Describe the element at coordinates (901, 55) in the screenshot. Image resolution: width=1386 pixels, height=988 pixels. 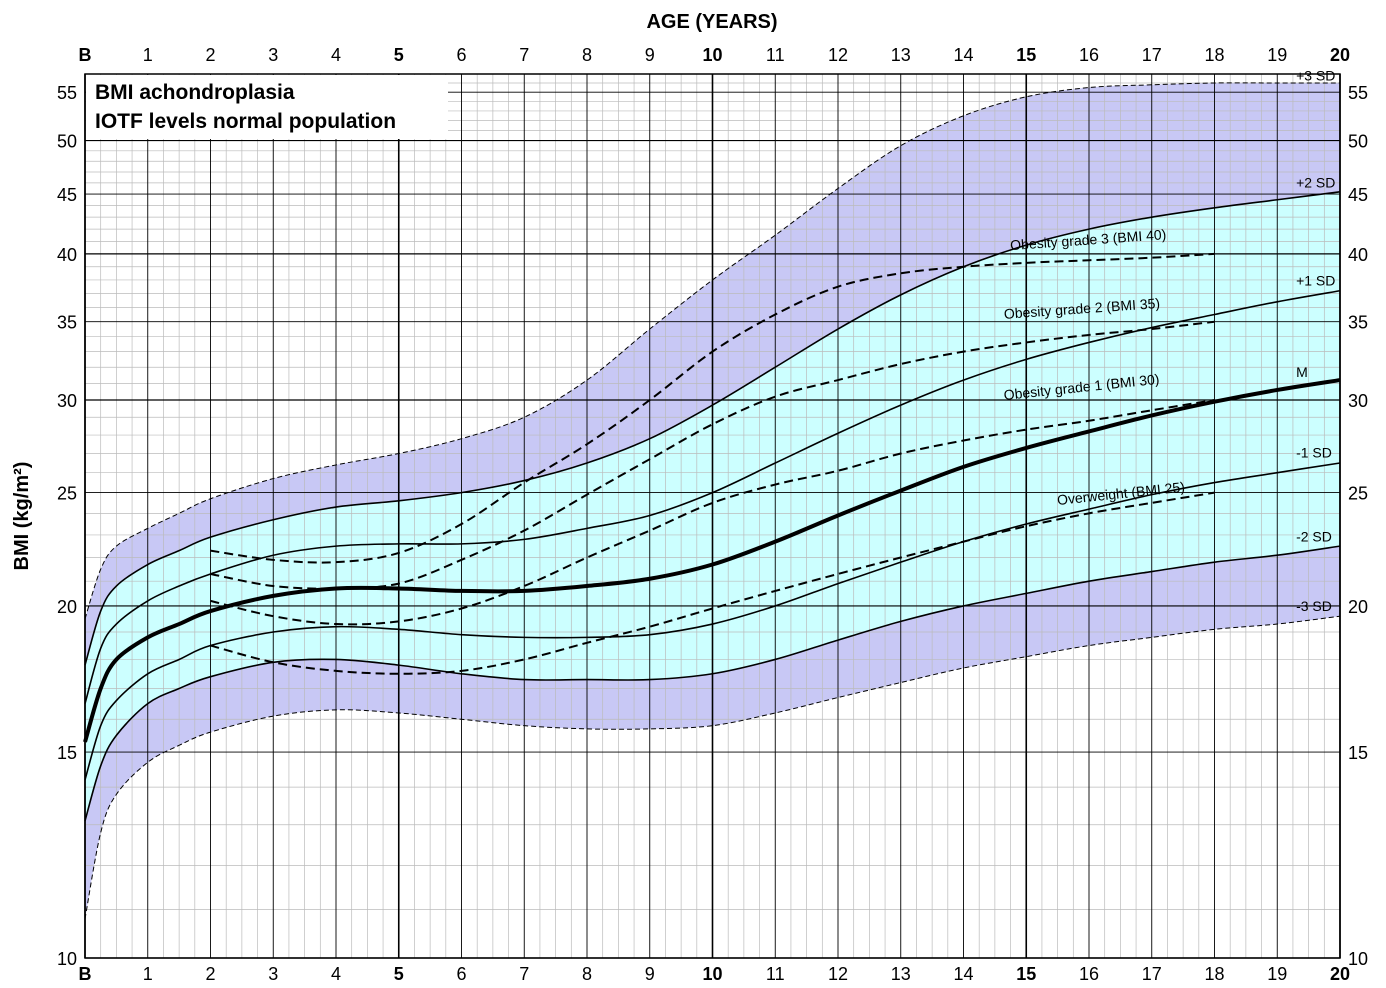
I see `x-tick-label-top: 13` at that location.